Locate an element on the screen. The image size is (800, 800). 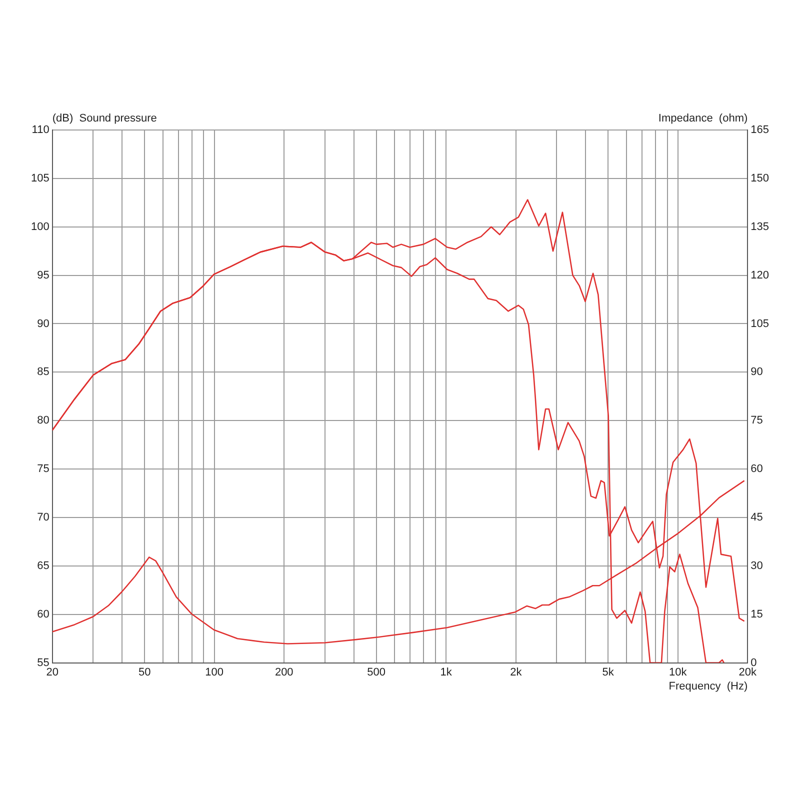
y2-tick-label: 0 is located at coordinates (753, 662).